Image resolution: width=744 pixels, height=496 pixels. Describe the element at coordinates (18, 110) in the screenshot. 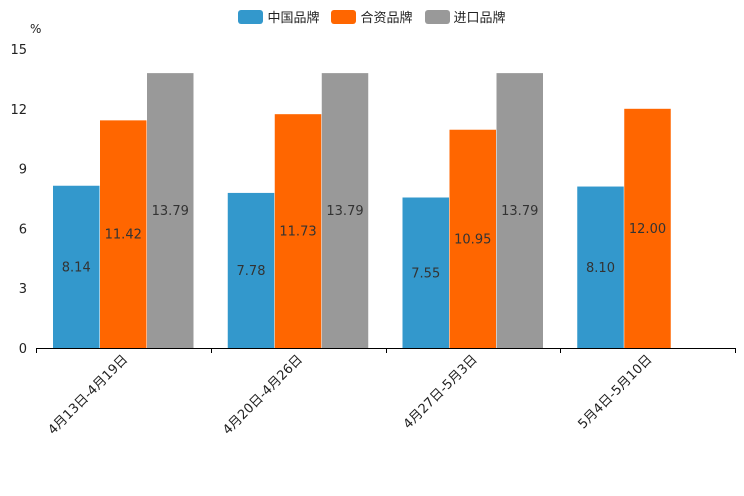

I see `y-tick-label: 12` at that location.